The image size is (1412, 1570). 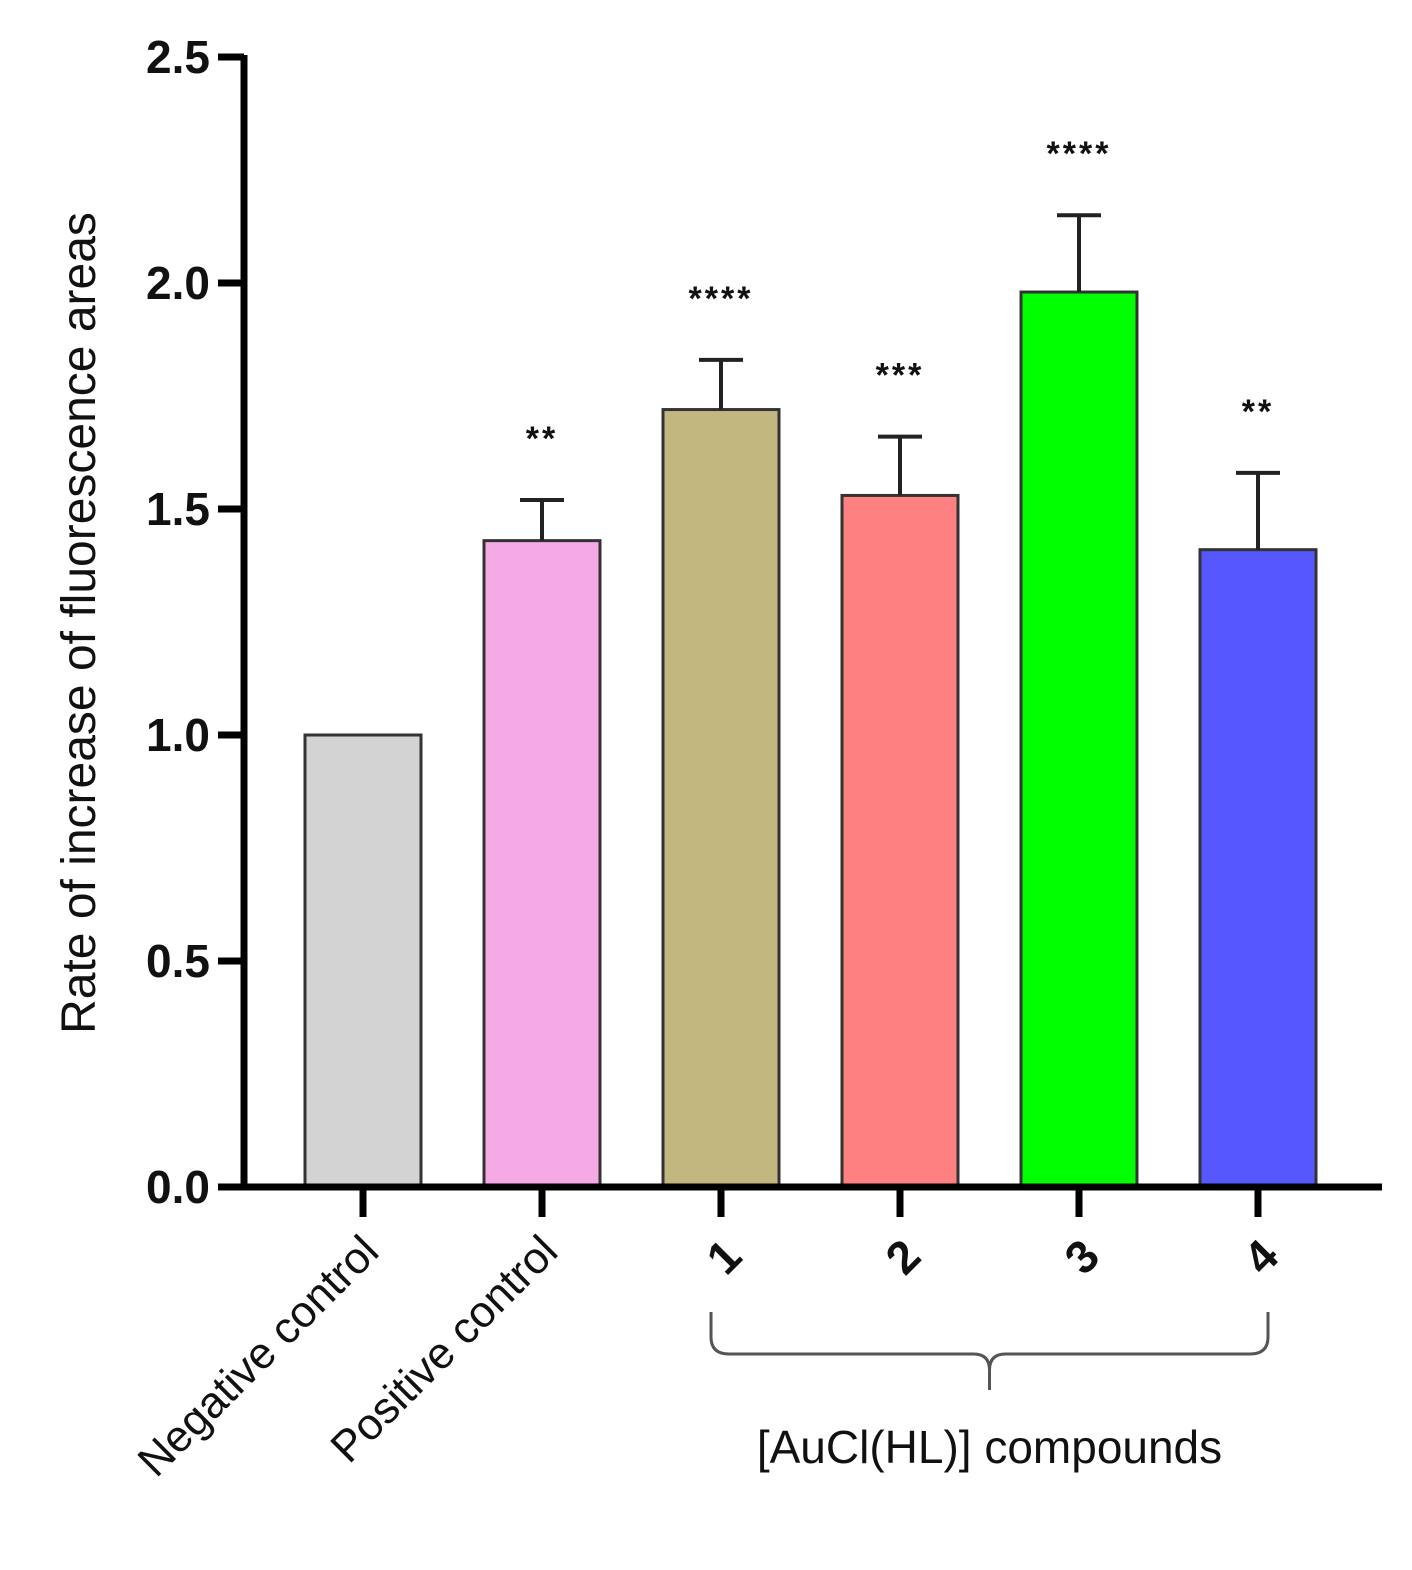 What do you see at coordinates (178, 961) in the screenshot?
I see `y-tick-label-0.5: 0.5` at bounding box center [178, 961].